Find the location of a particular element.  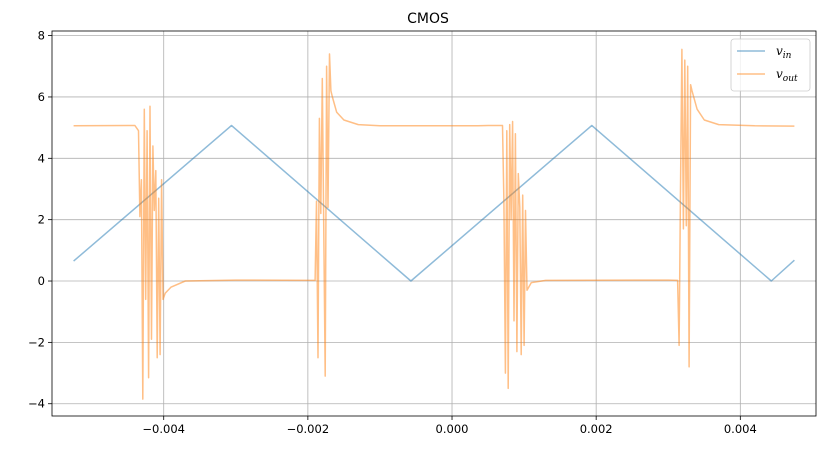

y-tick-label: 0 is located at coordinates (41, 281).